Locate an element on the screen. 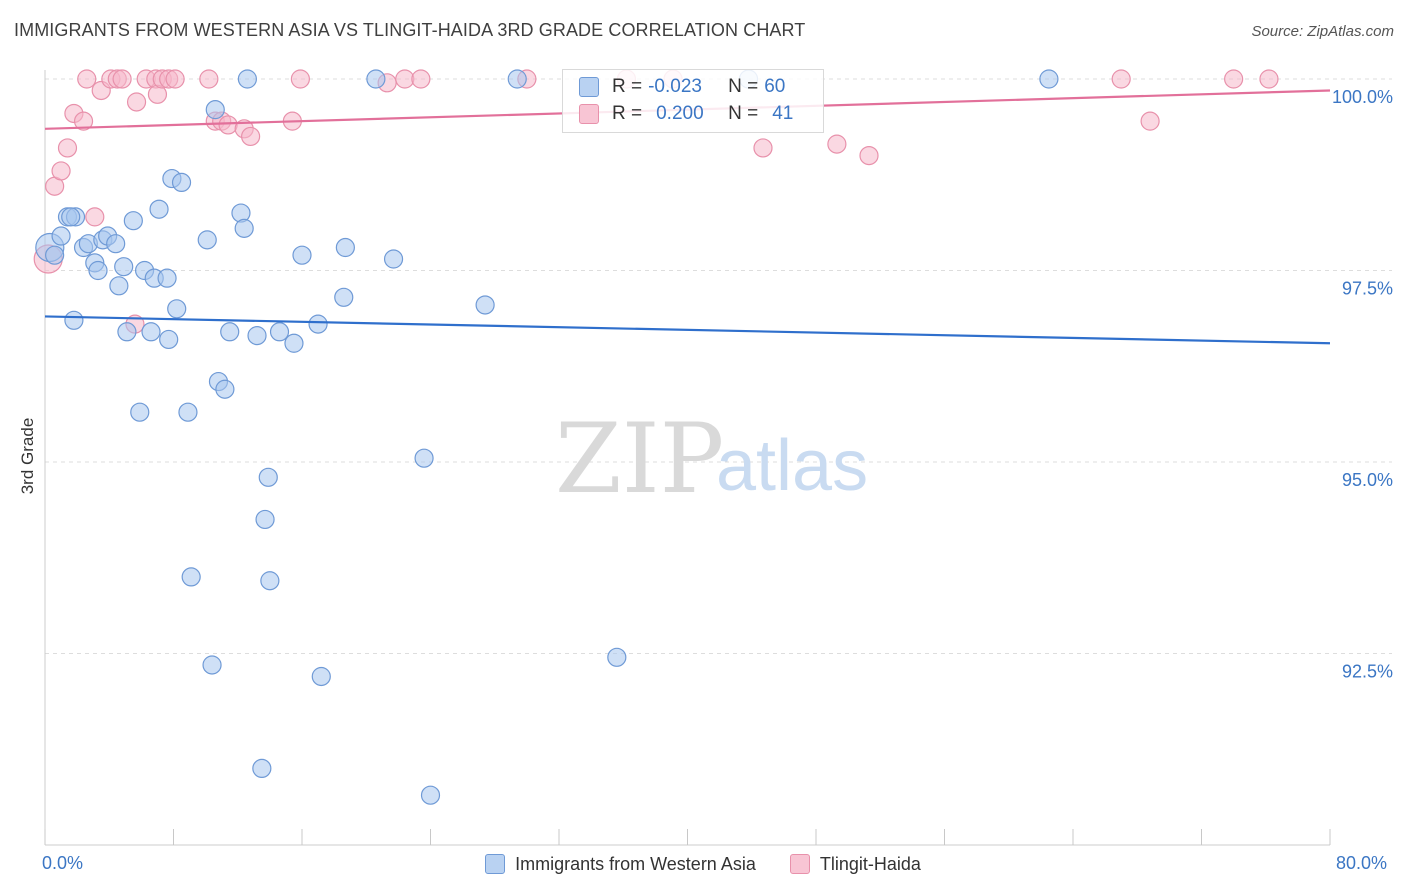 The width and height of the screenshot is (1406, 892). y-tick-label: 100.0% is located at coordinates (1362, 97).